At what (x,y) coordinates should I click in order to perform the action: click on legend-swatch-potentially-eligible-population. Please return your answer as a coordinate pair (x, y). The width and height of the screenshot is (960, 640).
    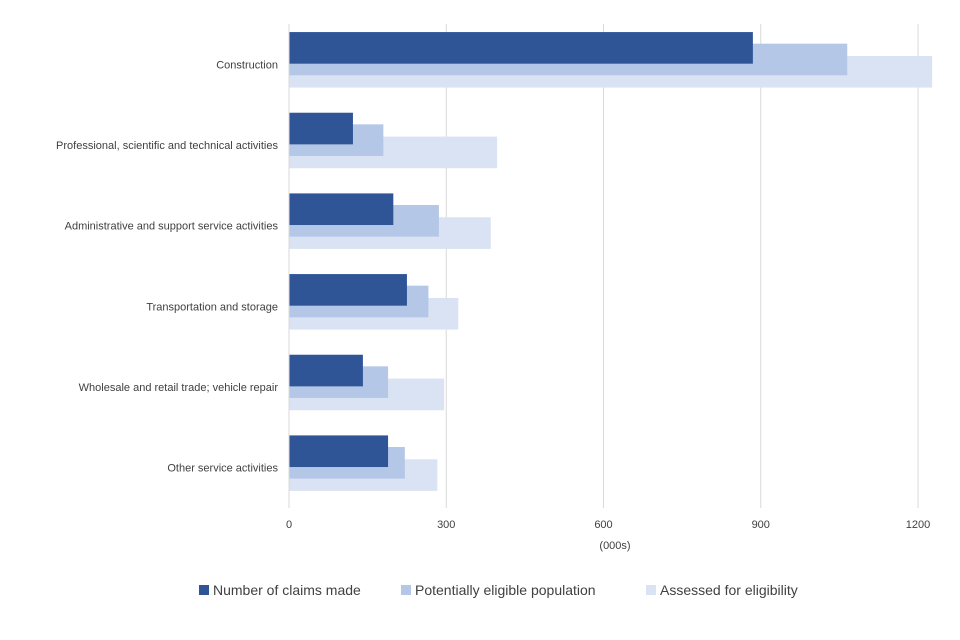
    Looking at the image, I should click on (406, 590).